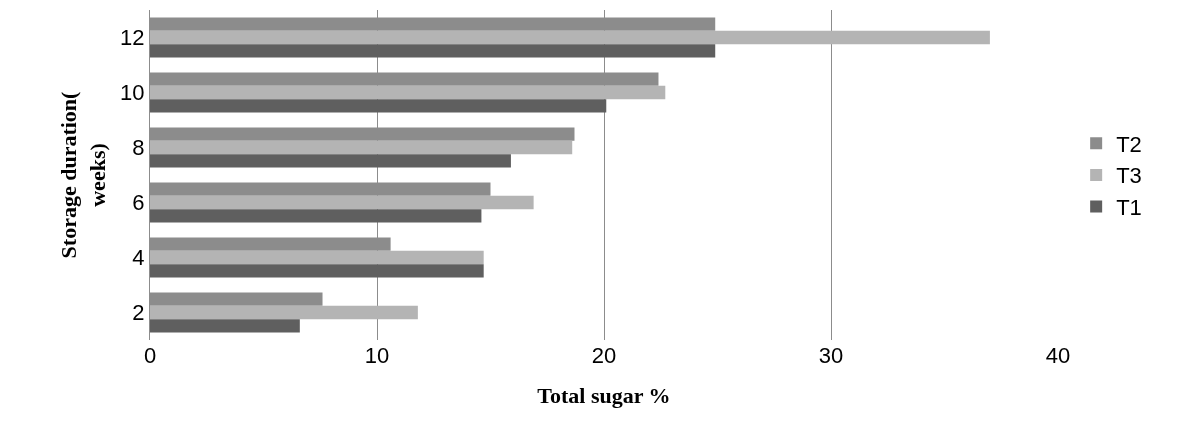 The width and height of the screenshot is (1191, 443). I want to click on x-tick-label: 30, so click(831, 355).